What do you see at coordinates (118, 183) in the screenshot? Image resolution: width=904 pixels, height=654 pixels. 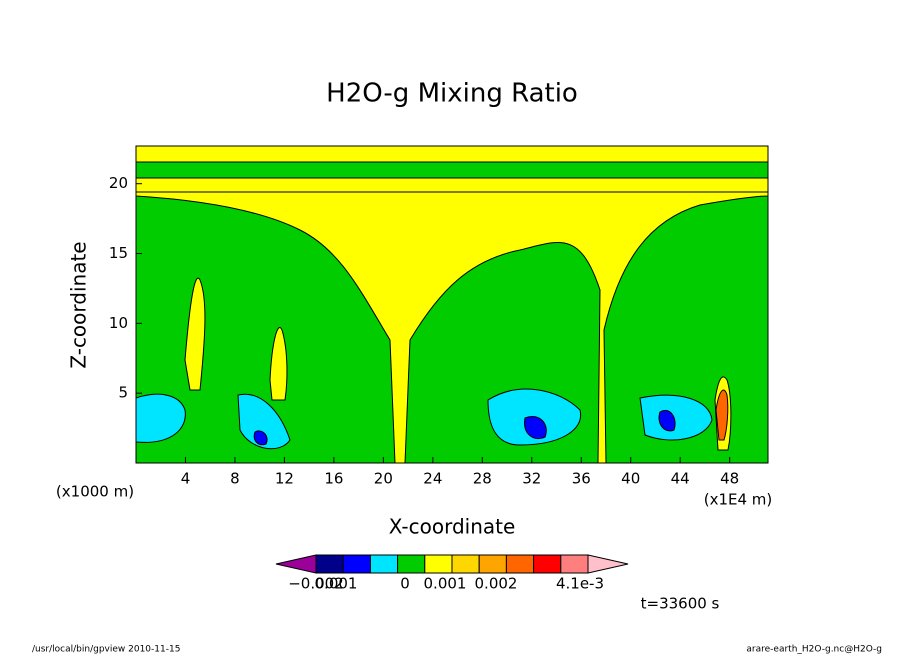 I see `y-tick-label: 20` at bounding box center [118, 183].